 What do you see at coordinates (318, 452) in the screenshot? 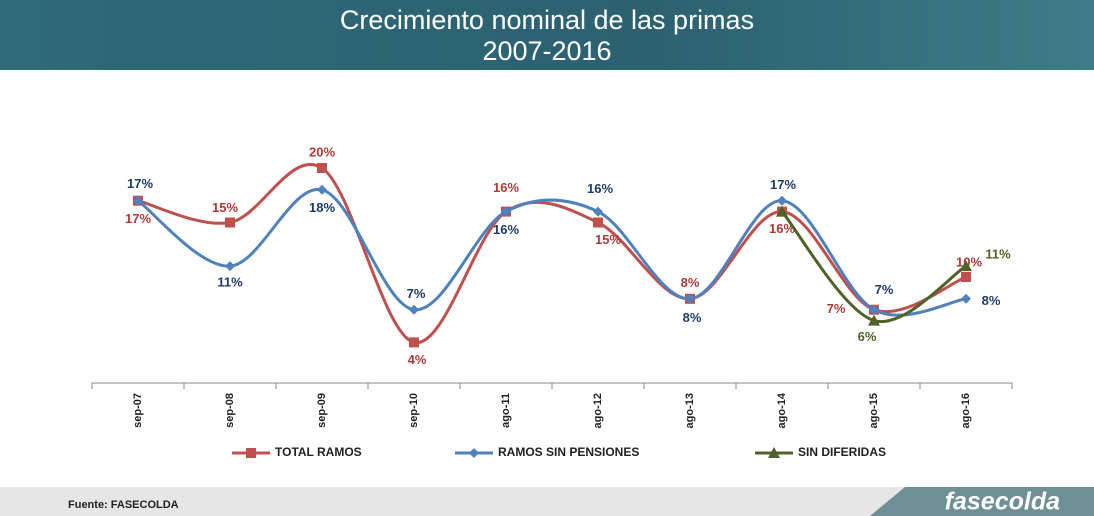
I see `legend-label: TOTAL RAMOS` at bounding box center [318, 452].